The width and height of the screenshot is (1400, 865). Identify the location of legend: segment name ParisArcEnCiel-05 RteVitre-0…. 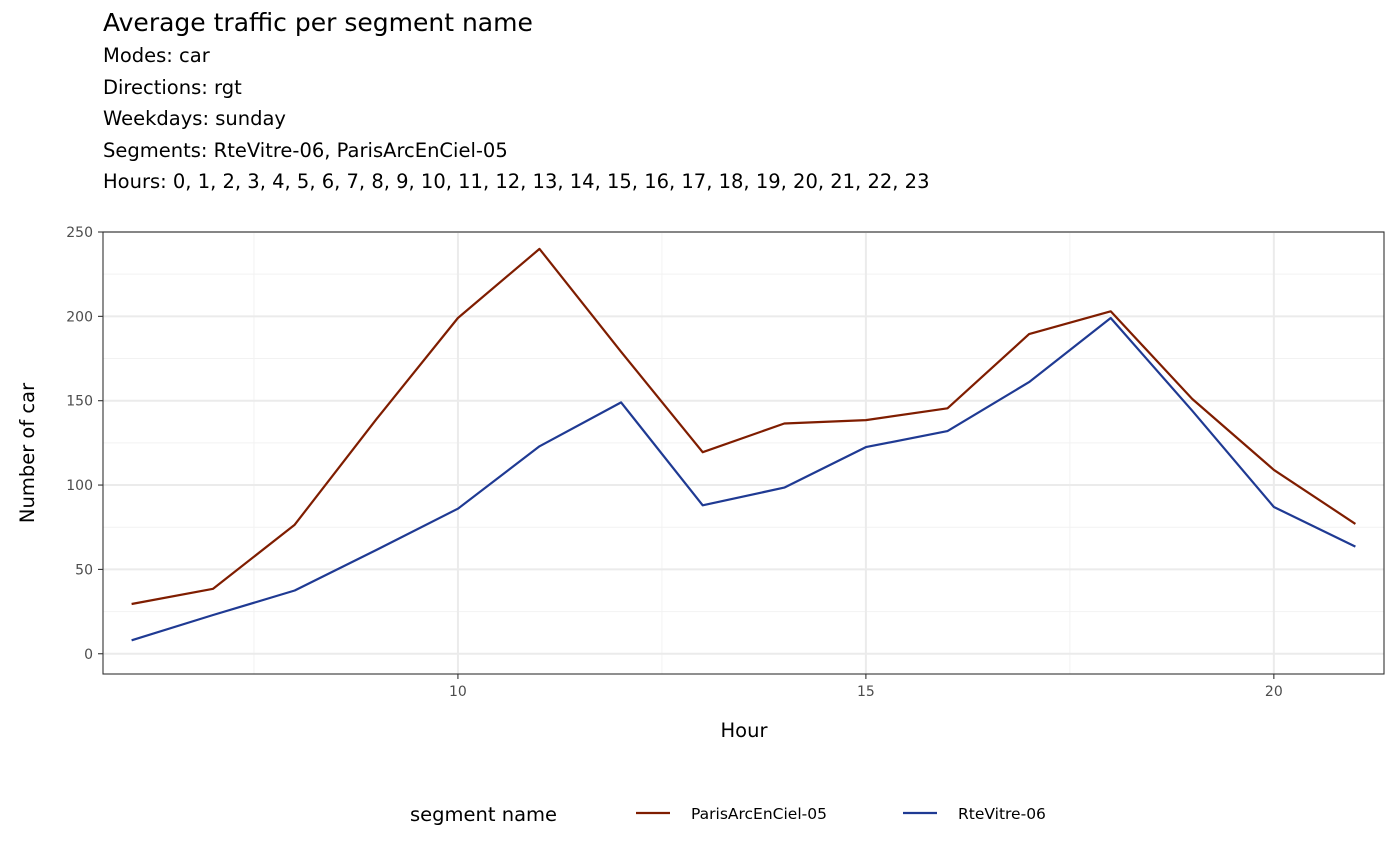
(728, 814).